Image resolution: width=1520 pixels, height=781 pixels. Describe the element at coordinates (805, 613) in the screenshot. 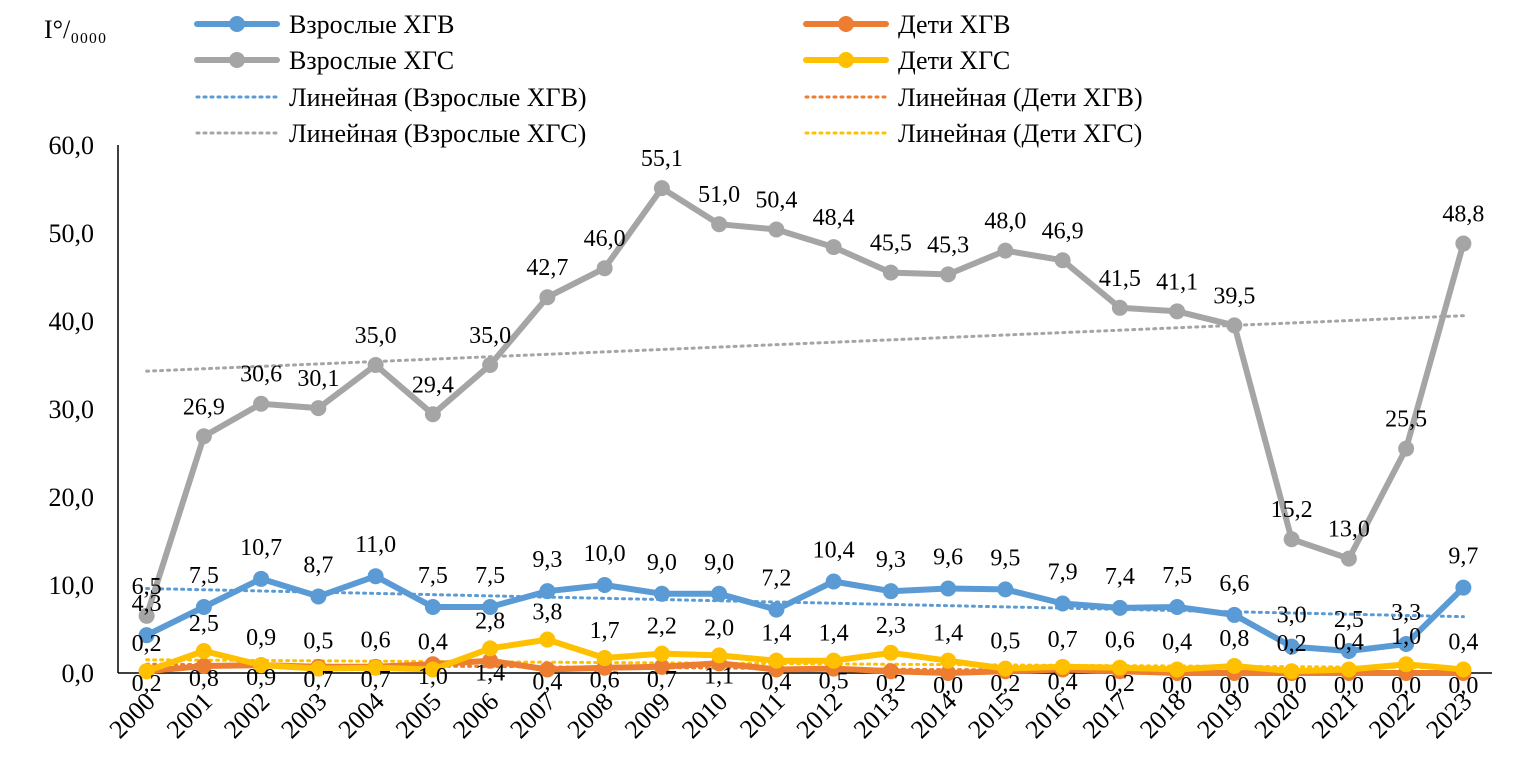

I see `series-line` at that location.